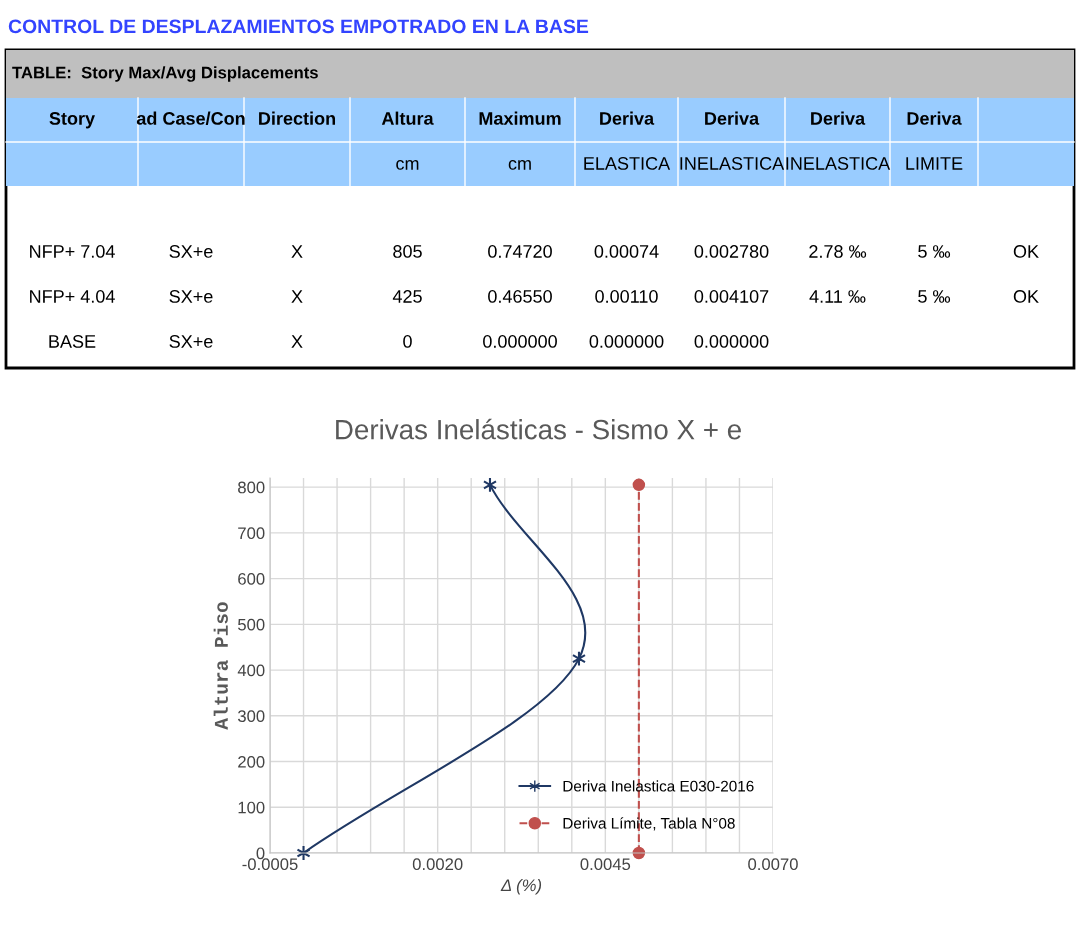 The image size is (1076, 937). Describe the element at coordinates (298, 26) in the screenshot. I see `text: CONTROL DE DESPLAZAMIENTOS EMPOTRADO EN LA BASE` at that location.